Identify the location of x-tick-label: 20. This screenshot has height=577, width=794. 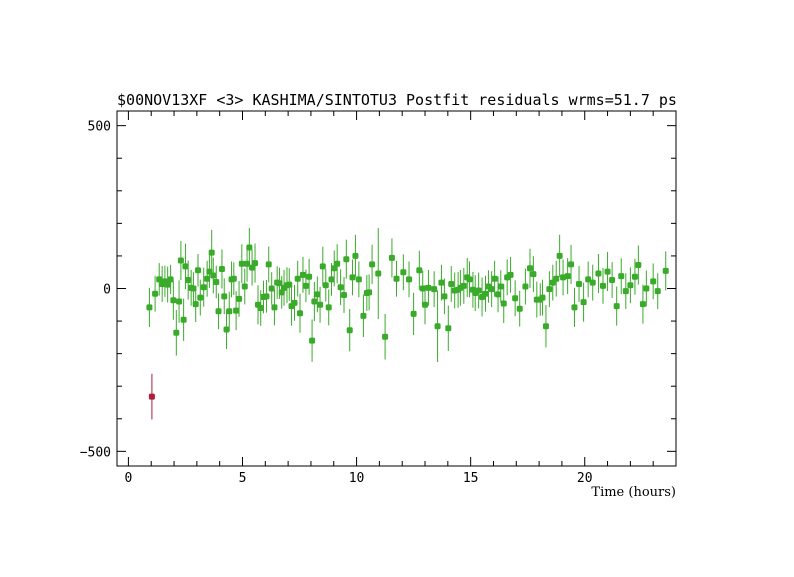
(585, 478).